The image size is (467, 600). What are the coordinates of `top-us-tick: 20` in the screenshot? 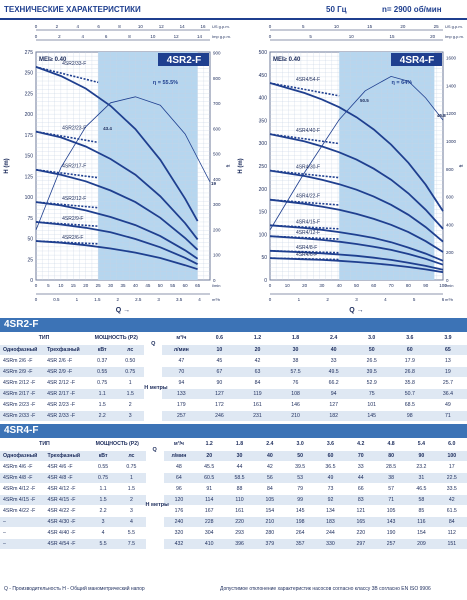 It's located at (403, 26).